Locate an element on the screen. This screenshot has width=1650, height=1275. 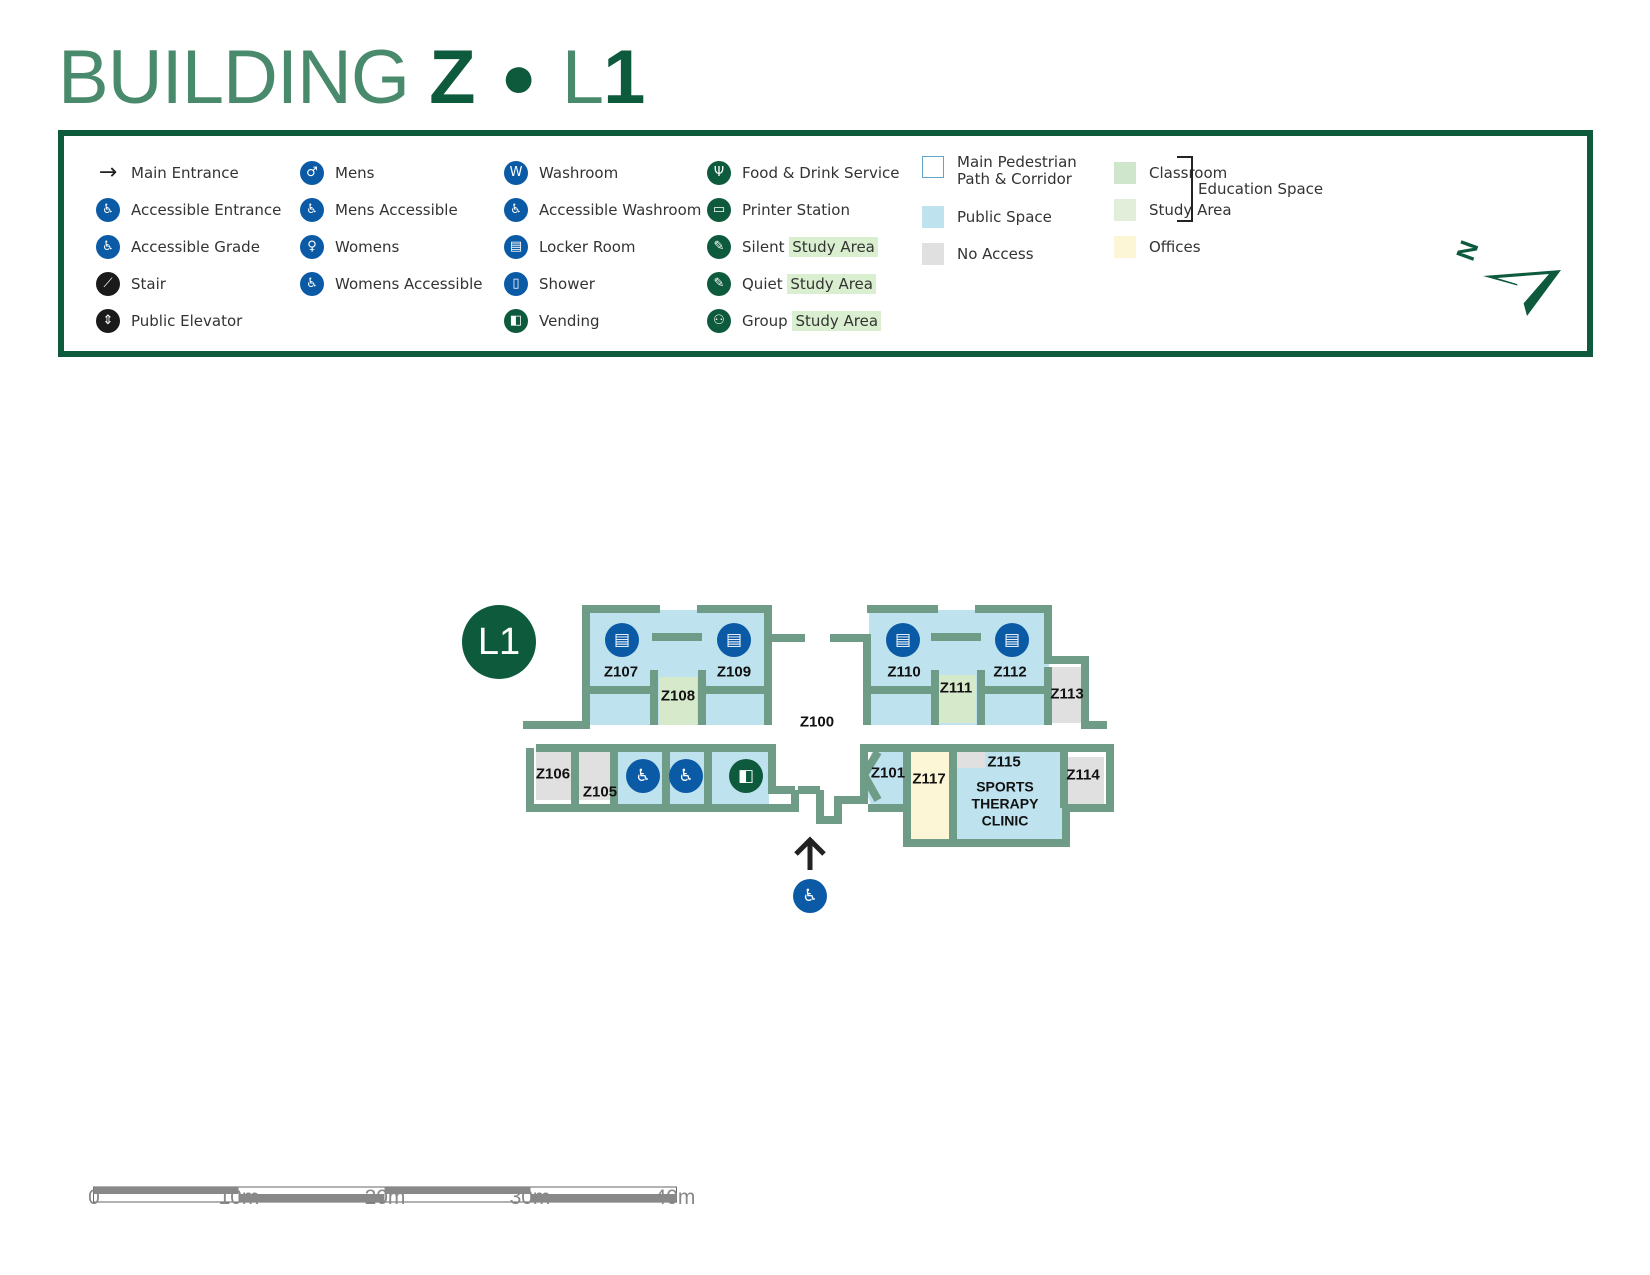
clinic-label-line: THERAPY is located at coordinates (1005, 803).